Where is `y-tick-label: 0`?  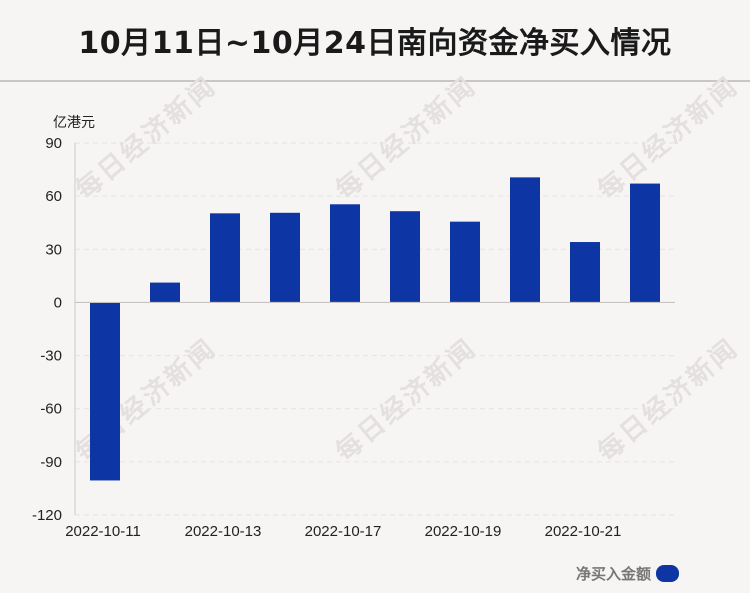
y-tick-label: 0 is located at coordinates (58, 302).